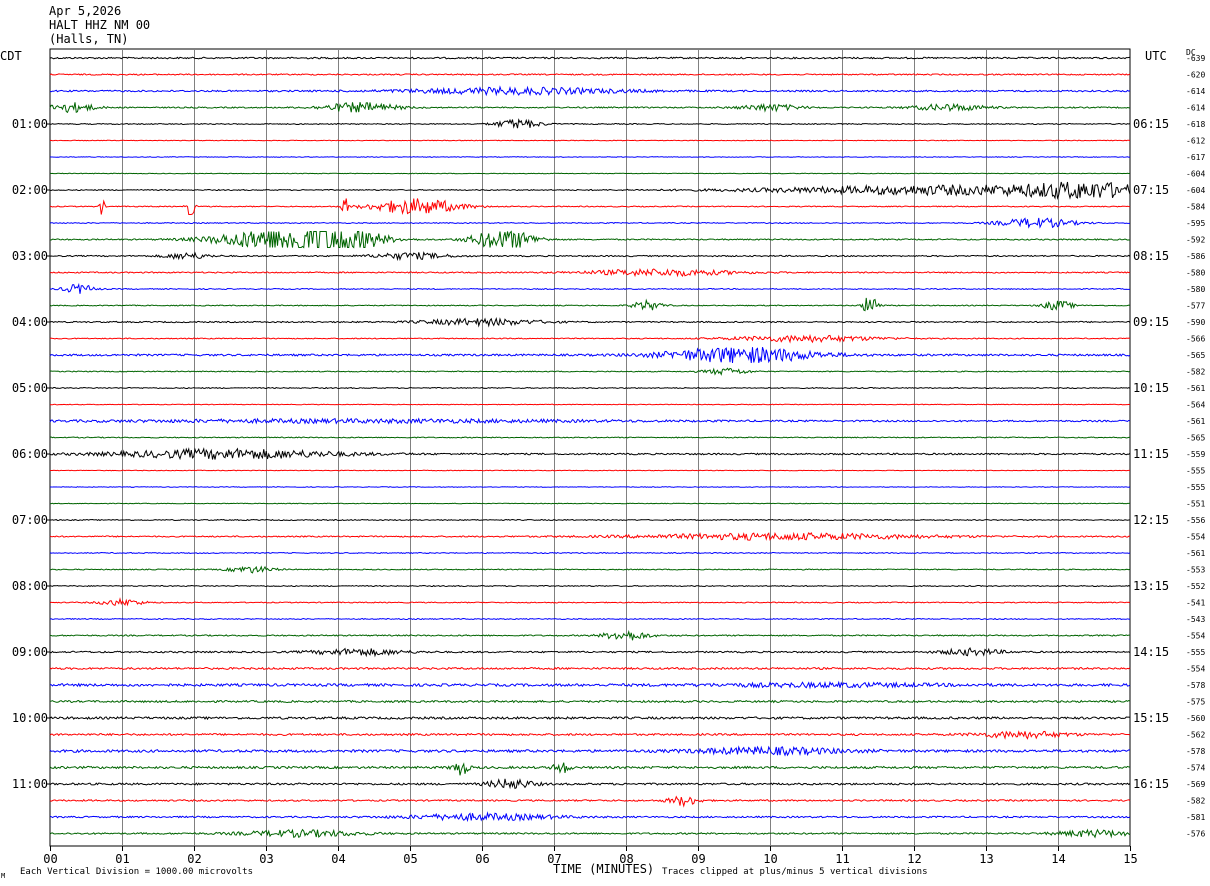 Image resolution: width=1210 pixels, height=886 pixels. Describe the element at coordinates (122, 859) in the screenshot. I see `x-tick-label: 01` at that location.